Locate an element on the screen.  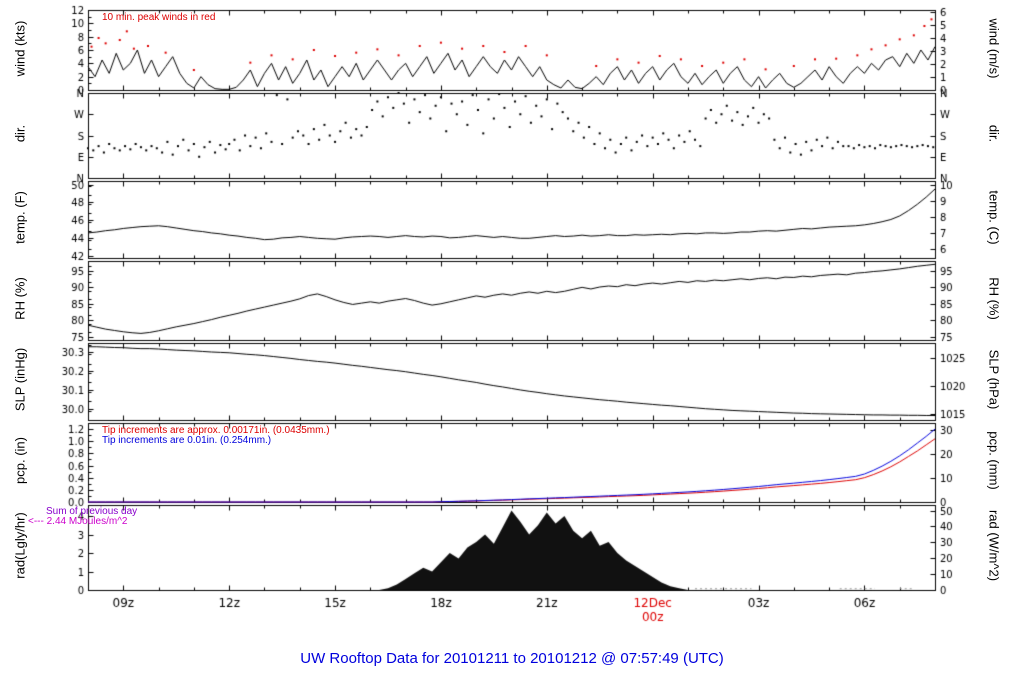
pcp-tip-note-blue: Tip increments are 0.01in. (0.254mm.) is located at coordinates (187, 440).